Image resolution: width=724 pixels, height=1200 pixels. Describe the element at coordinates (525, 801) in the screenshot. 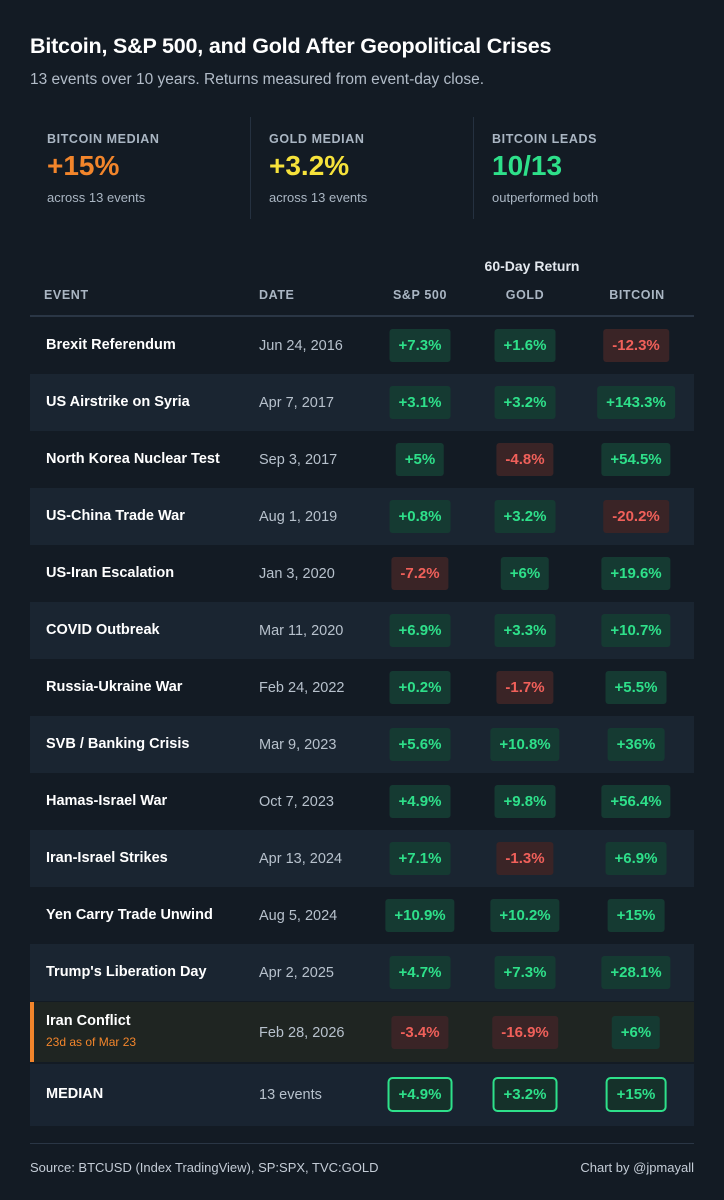

I see `gold-return-pill: +9.8%` at that location.